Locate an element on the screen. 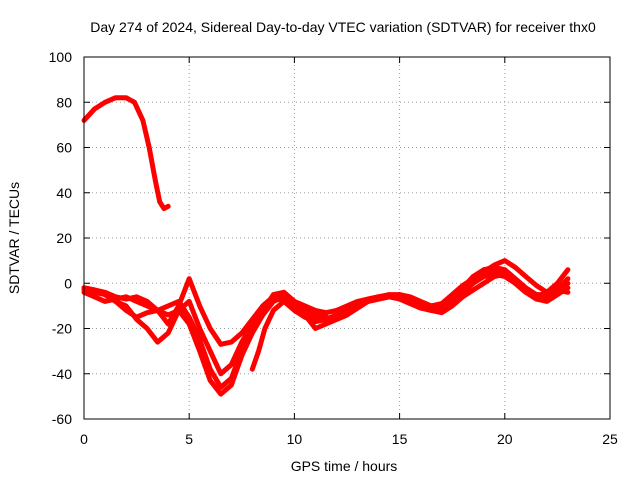 The height and width of the screenshot is (480, 640). x-tick-label: 20 is located at coordinates (505, 439).